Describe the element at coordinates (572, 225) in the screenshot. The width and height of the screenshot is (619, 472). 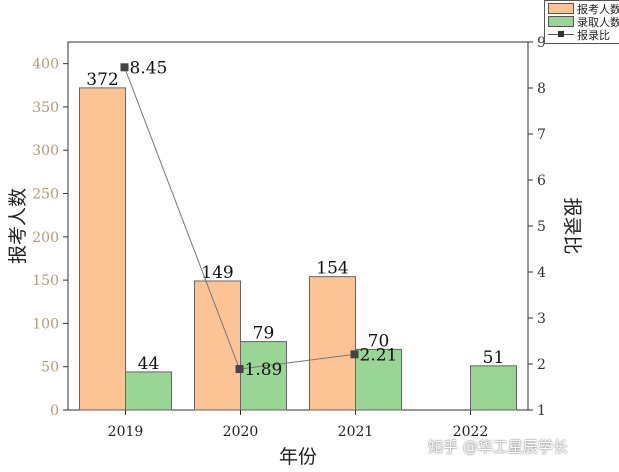
I see `y2-axis-title: 报录比` at that location.